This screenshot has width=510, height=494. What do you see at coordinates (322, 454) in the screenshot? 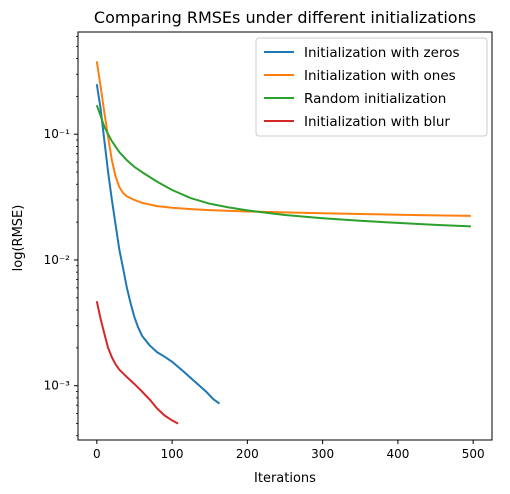
I see `x-tick-label: 300` at bounding box center [322, 454].